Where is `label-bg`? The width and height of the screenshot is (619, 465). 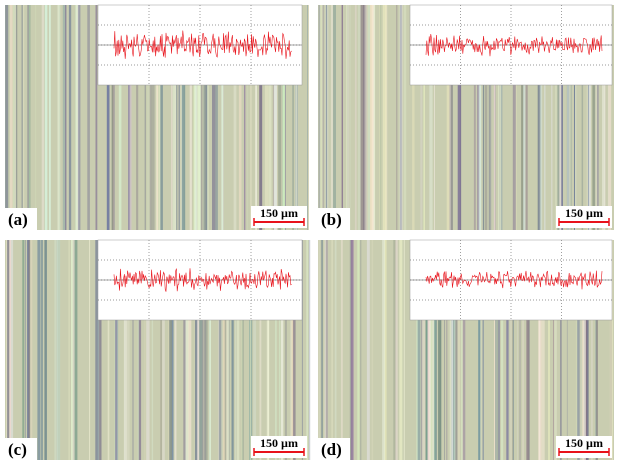
label-bg is located at coordinates (334, 449).